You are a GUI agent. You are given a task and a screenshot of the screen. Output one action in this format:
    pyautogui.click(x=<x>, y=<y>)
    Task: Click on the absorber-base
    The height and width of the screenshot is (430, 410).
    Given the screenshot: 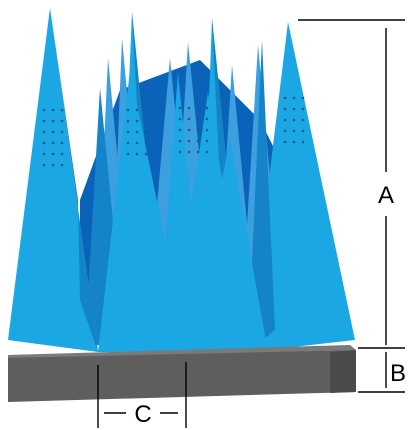 What is the action you would take?
    pyautogui.click(x=182, y=373)
    